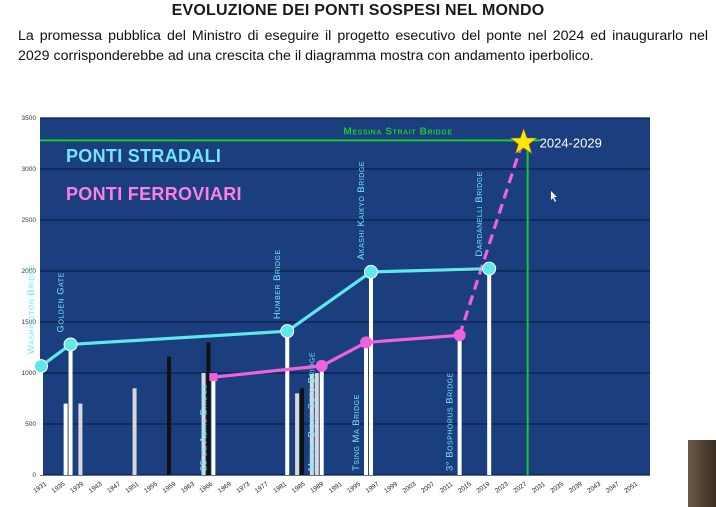  What do you see at coordinates (576, 488) in the screenshot?
I see `x-tick-label: 2039` at bounding box center [576, 488].